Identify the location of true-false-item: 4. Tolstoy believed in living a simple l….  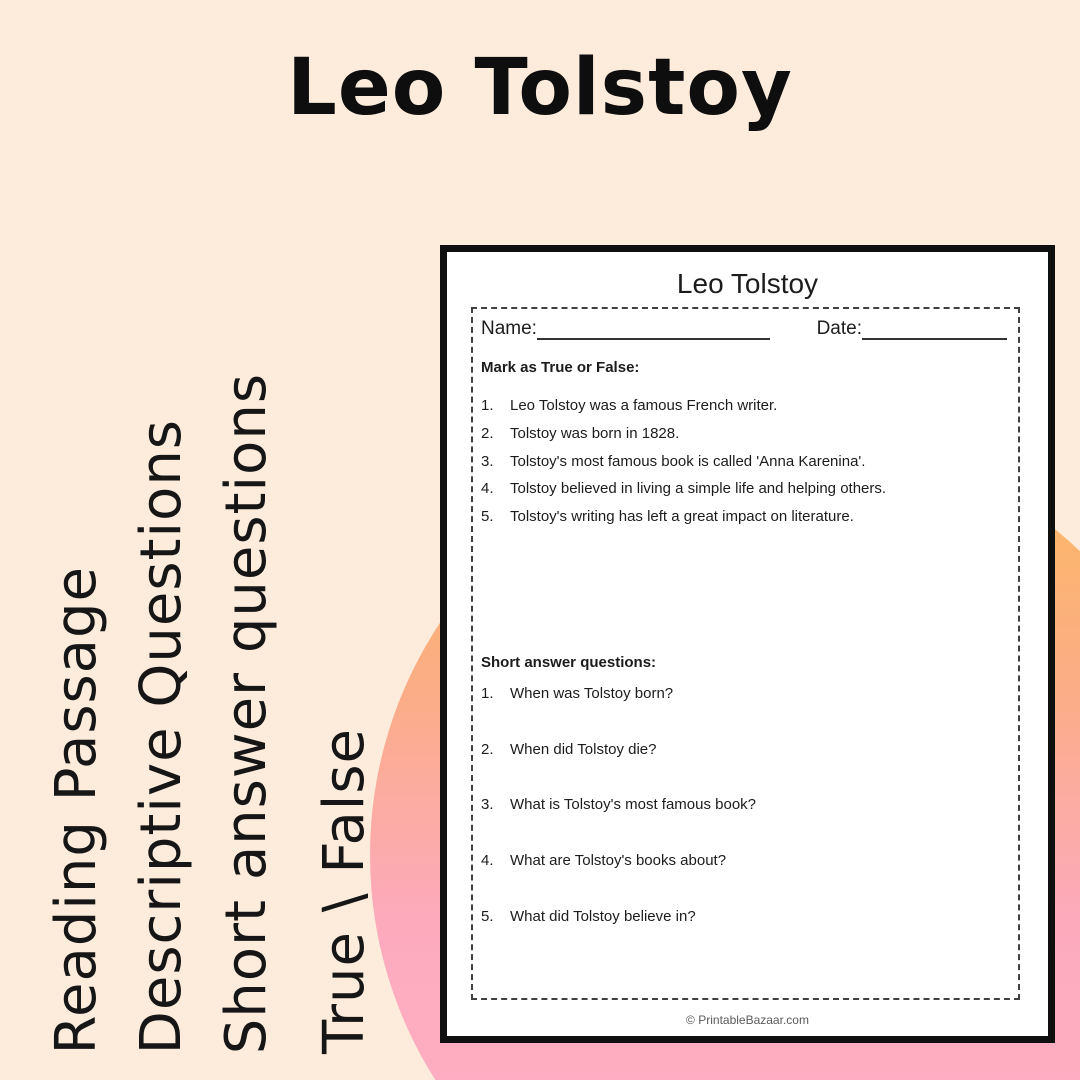
(746, 489).